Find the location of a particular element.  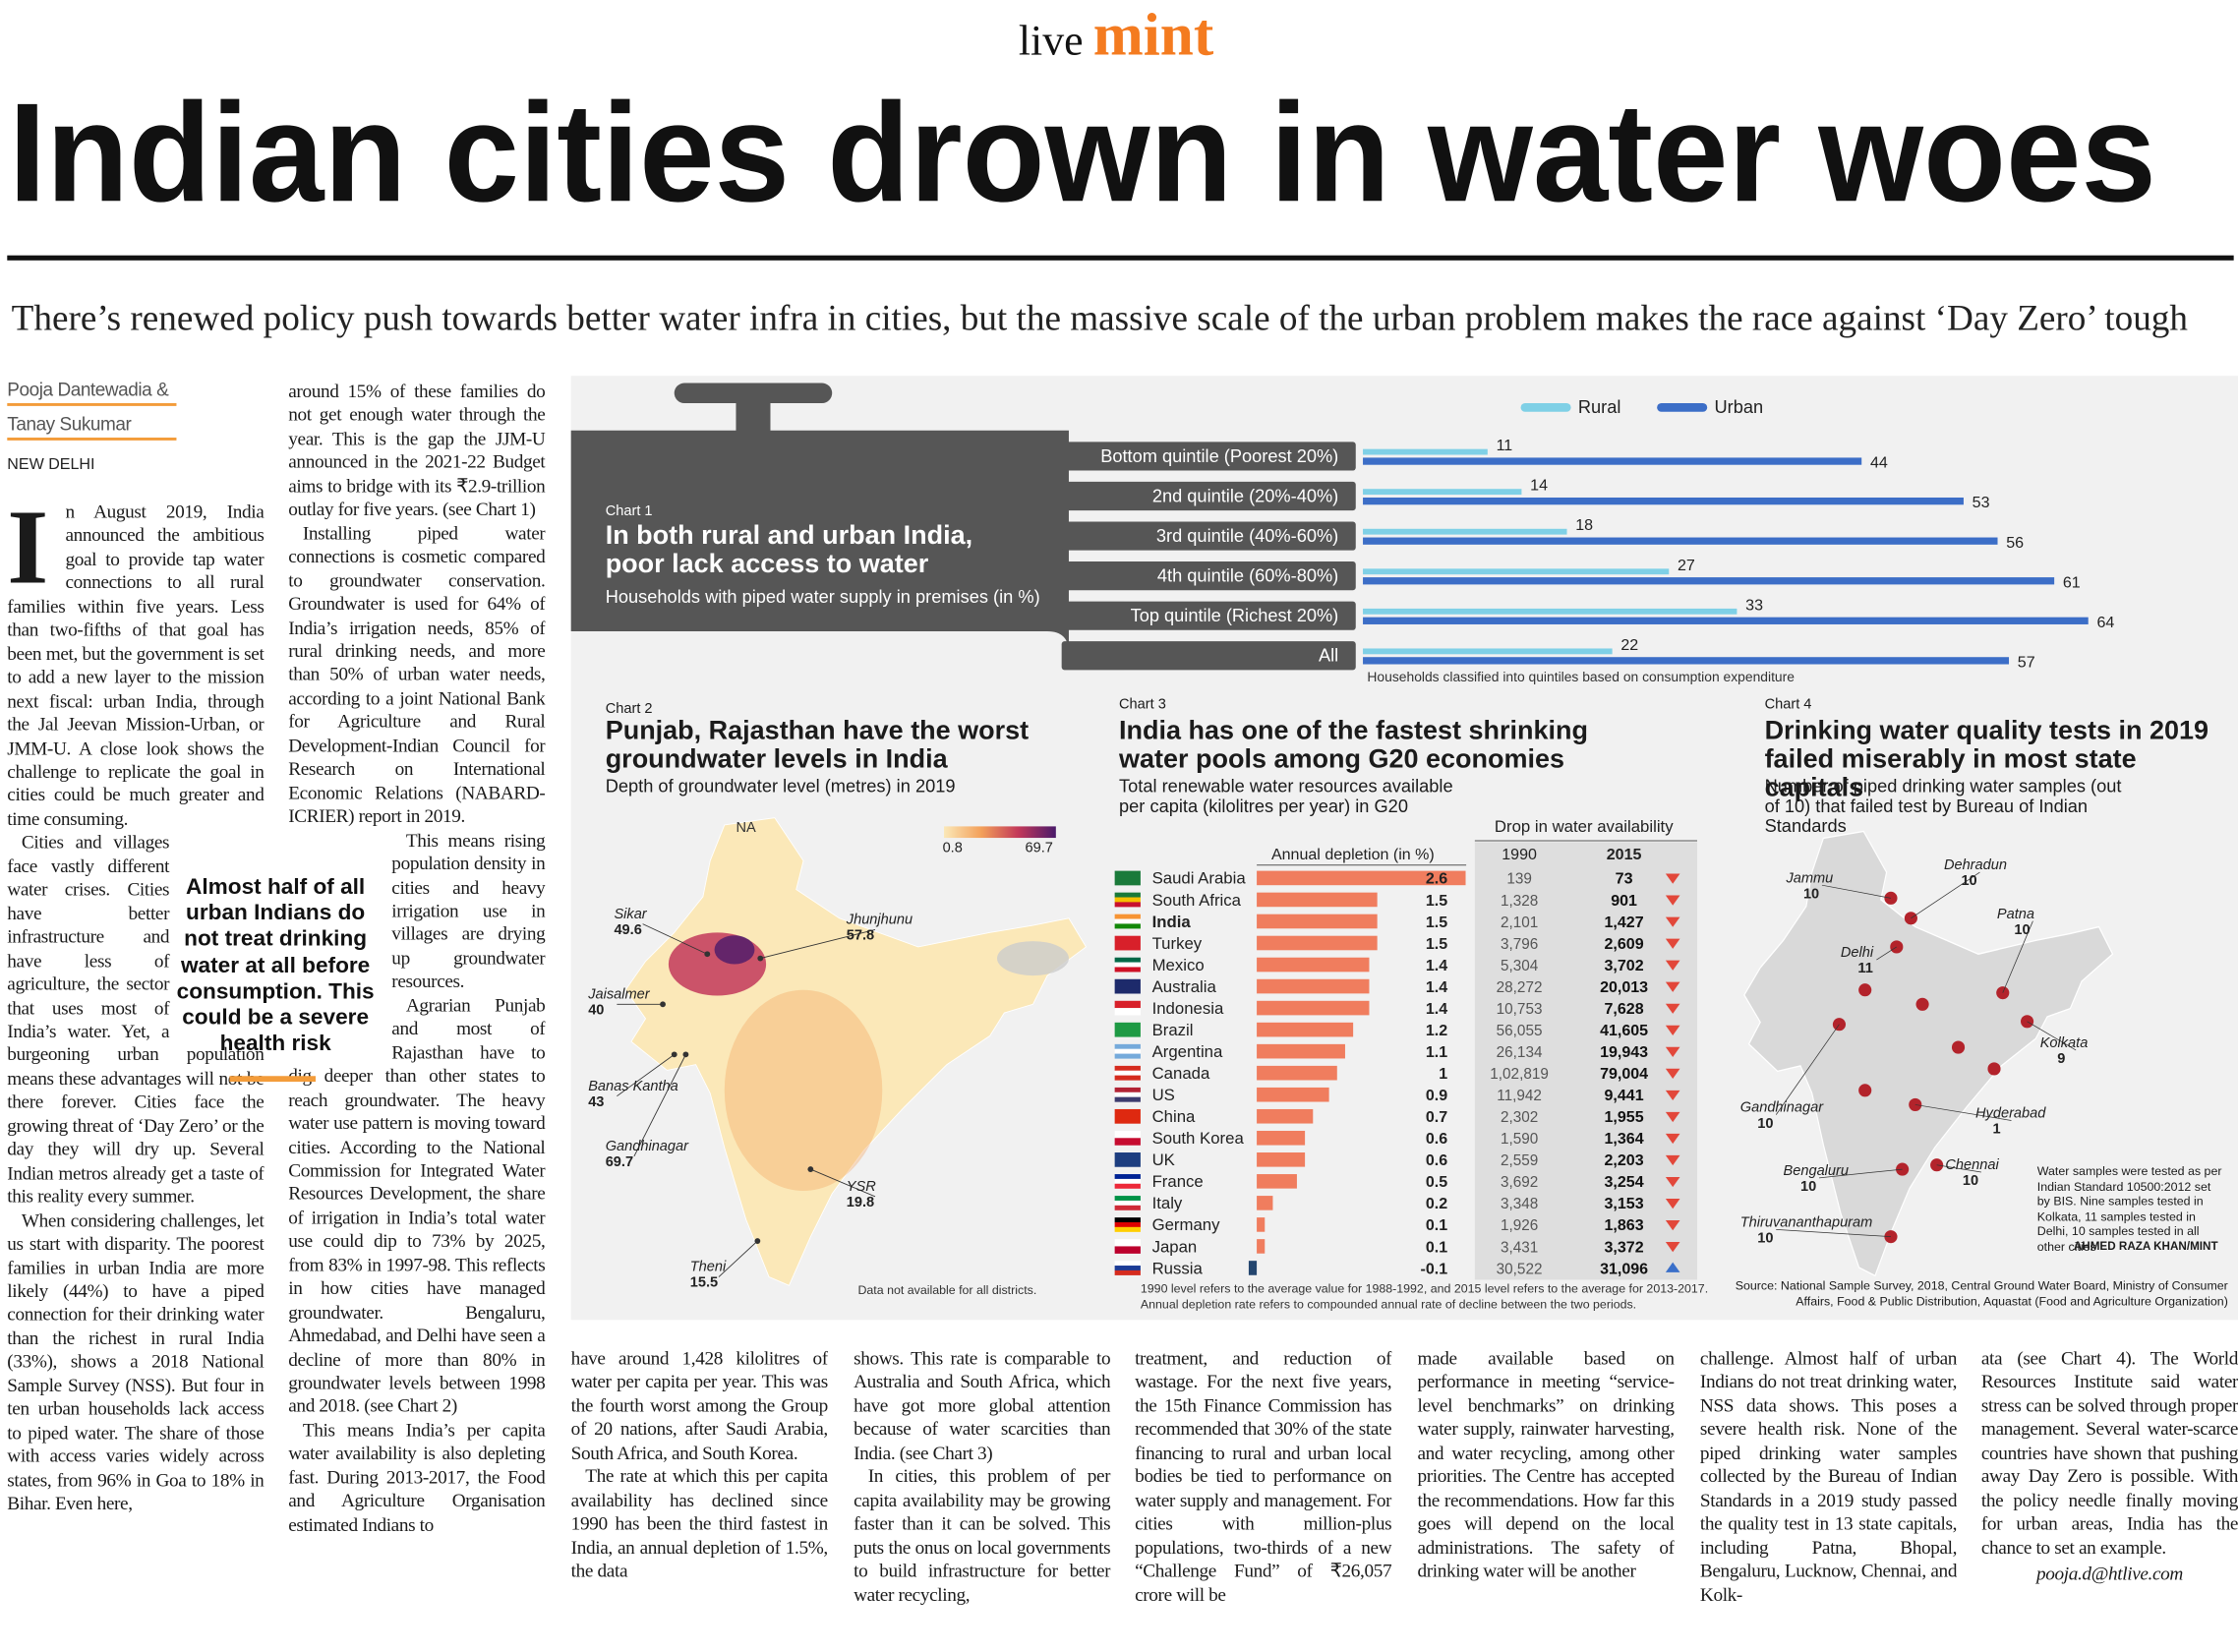

table-cell: 79,004 is located at coordinates (1624, 1074).